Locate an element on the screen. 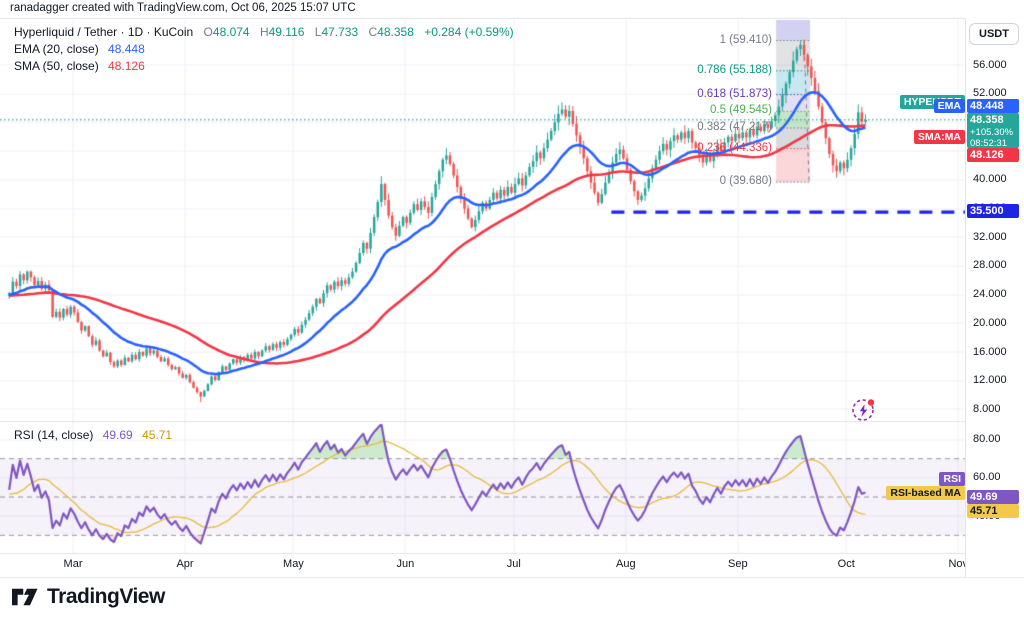 This screenshot has width=1024, height=621. change-percent: +105.30% is located at coordinates (992, 132).